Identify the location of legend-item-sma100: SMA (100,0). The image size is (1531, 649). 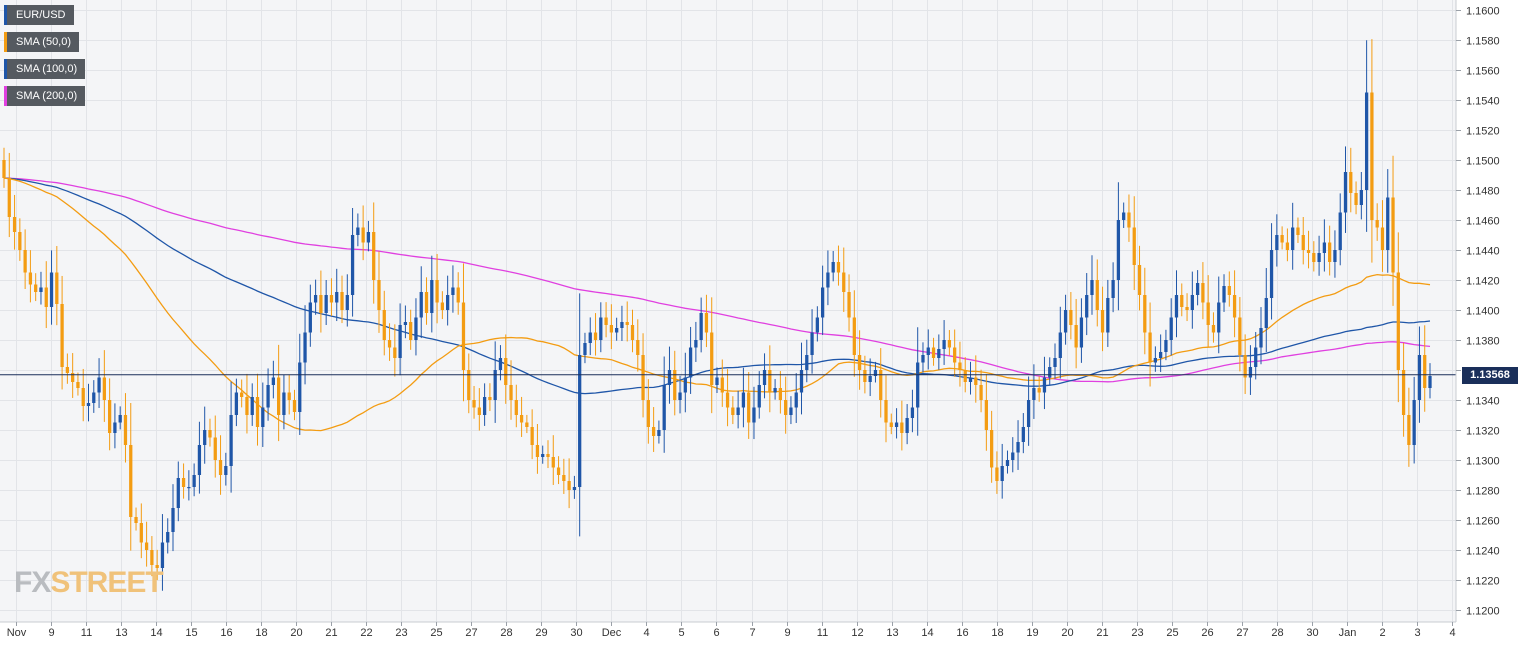
(45, 69).